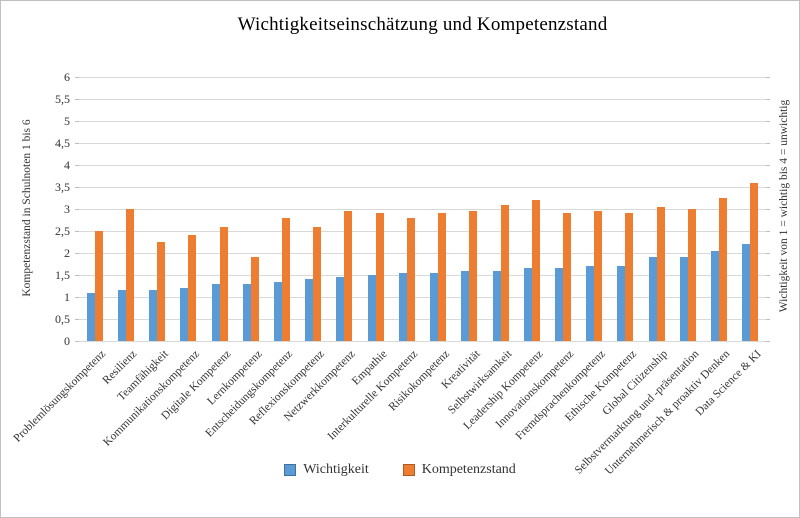 The image size is (800, 518). I want to click on y-tick-label: 2,5, so click(62, 231).